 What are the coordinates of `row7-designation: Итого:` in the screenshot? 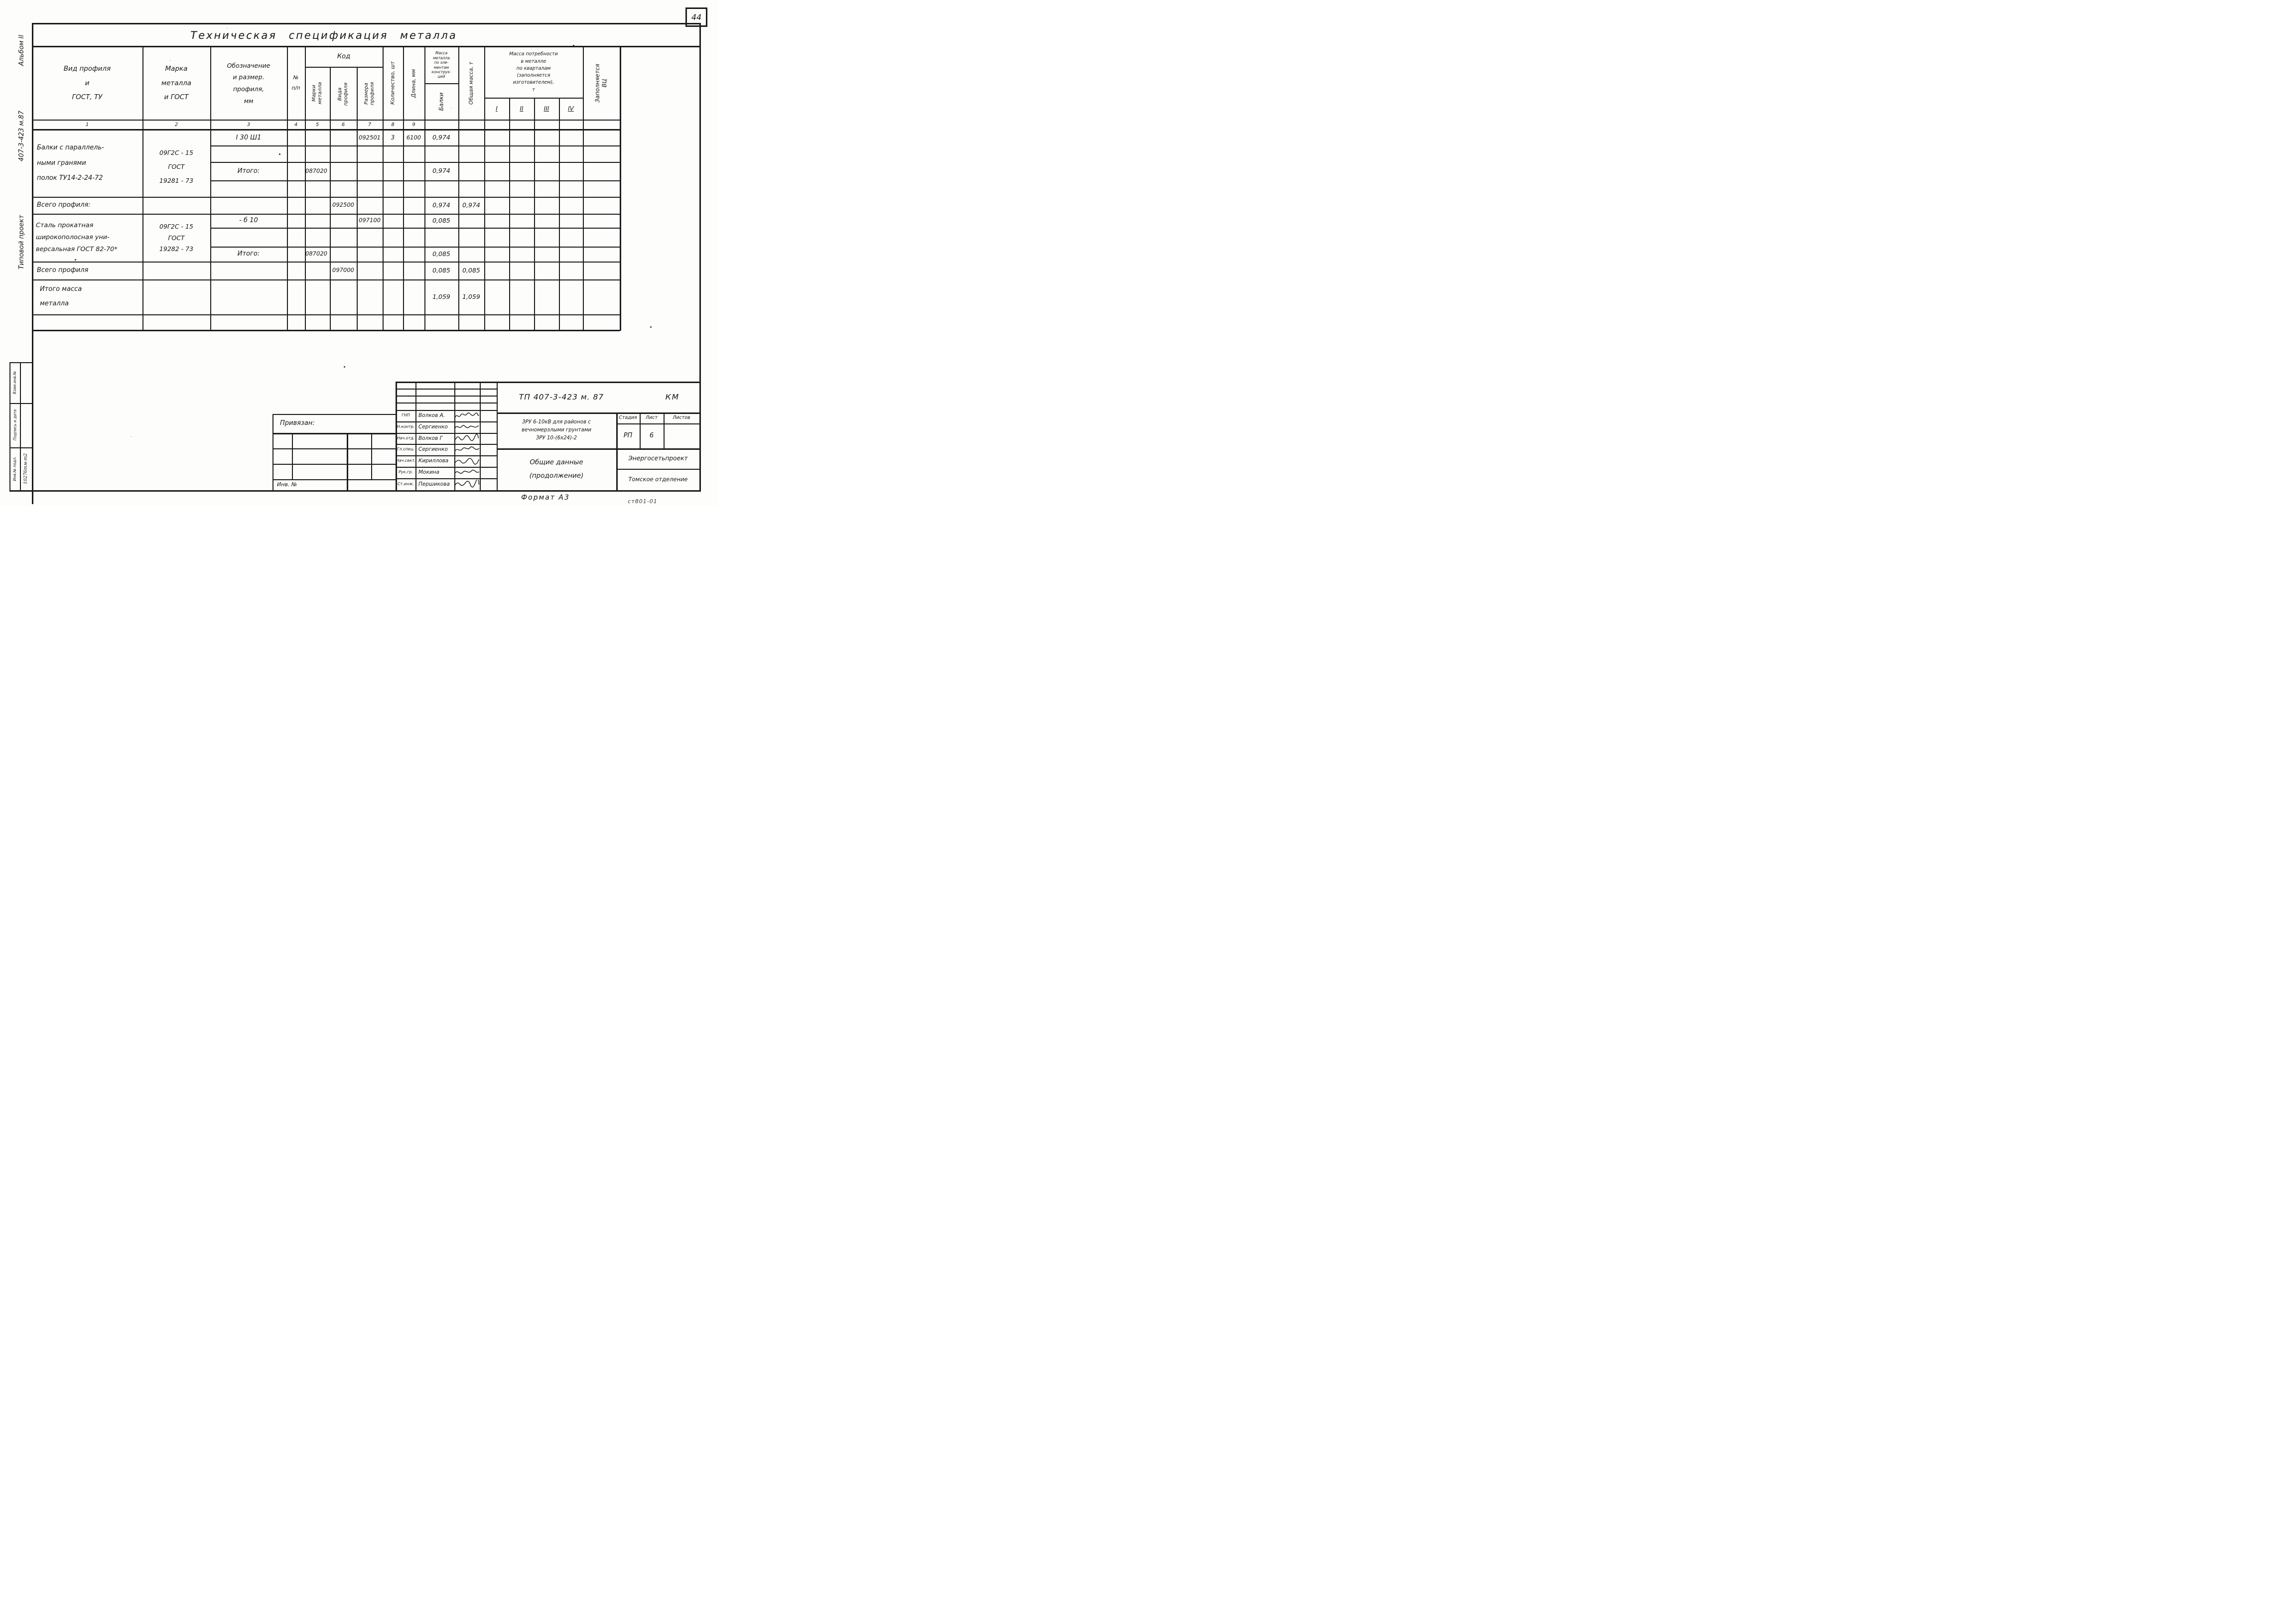 It's located at (248, 254).